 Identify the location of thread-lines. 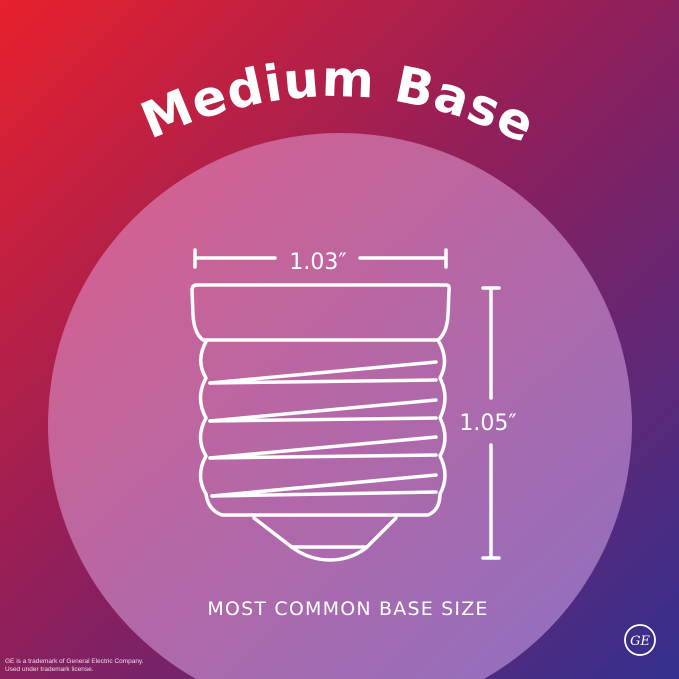
(323, 429).